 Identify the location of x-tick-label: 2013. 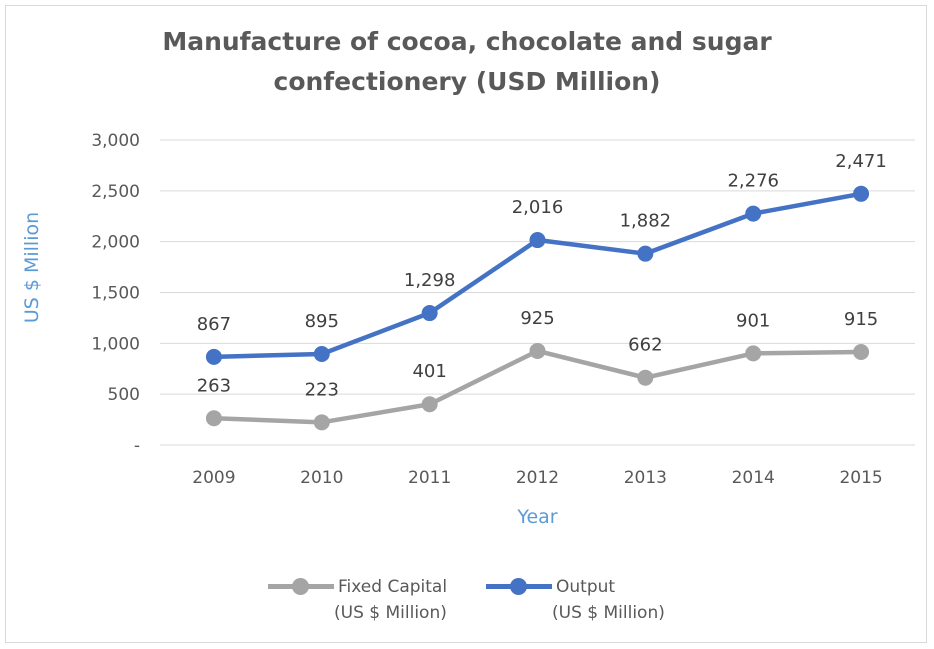
(645, 478).